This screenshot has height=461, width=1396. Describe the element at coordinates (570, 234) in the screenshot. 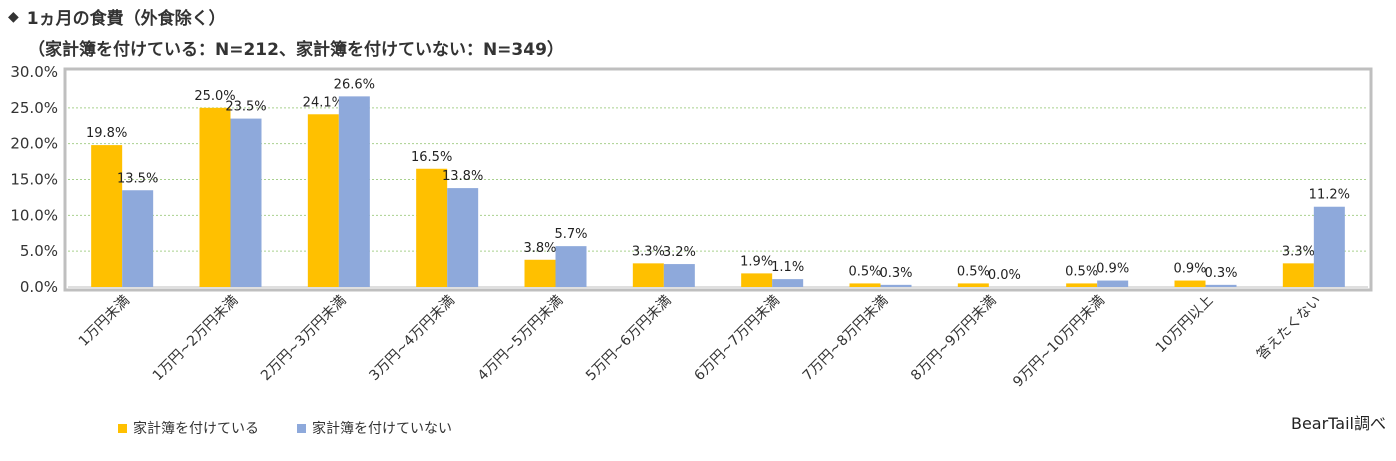

I see `data-label: 5.7%` at that location.